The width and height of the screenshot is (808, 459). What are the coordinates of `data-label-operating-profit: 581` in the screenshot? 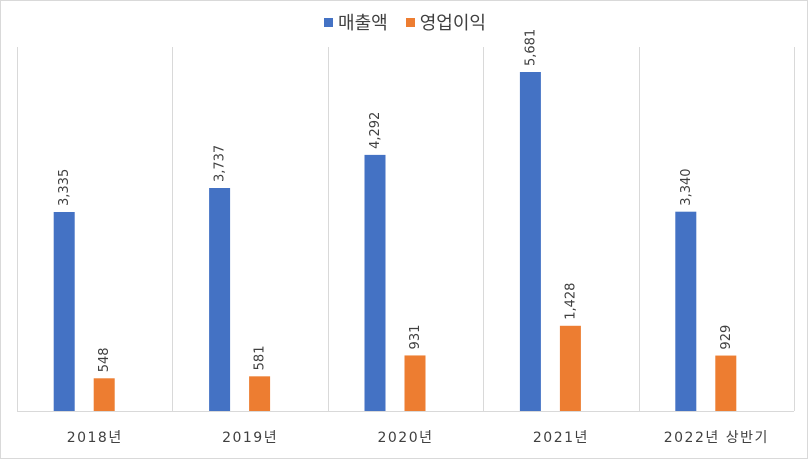 It's located at (260, 358).